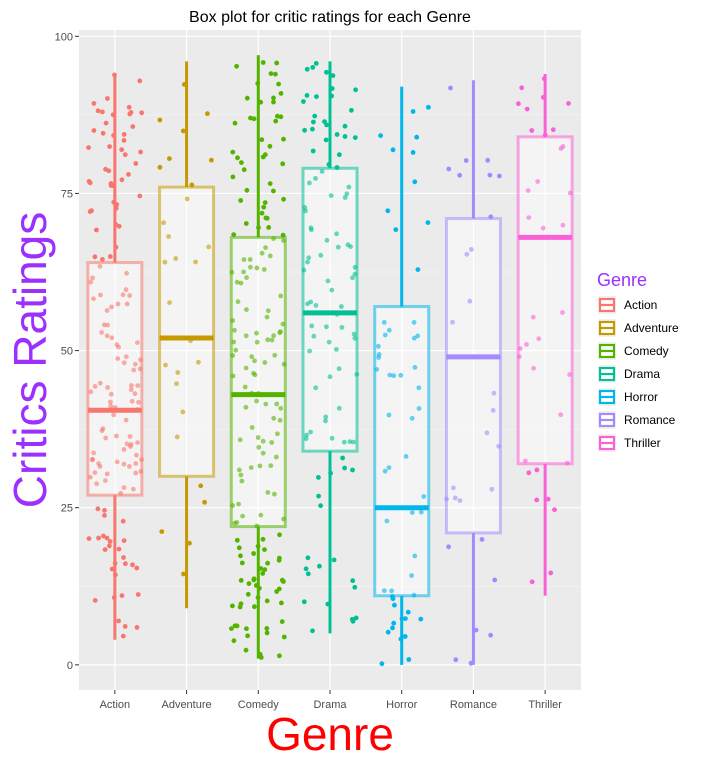 Image resolution: width=703 pixels, height=759 pixels. I want to click on legend-label: Horror, so click(641, 397).